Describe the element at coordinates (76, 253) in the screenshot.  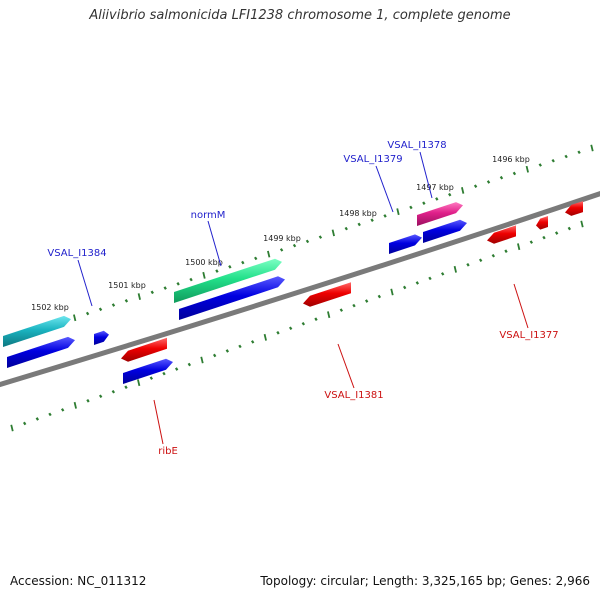
I see `gene-label-VSAL_I1384: VSAL_I1384` at that location.